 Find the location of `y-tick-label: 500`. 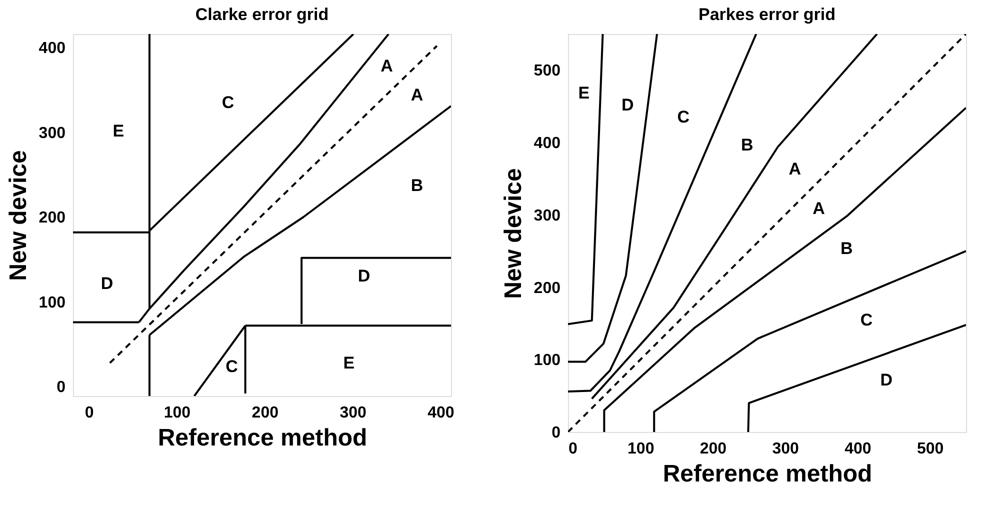

y-tick-label: 500 is located at coordinates (547, 71).